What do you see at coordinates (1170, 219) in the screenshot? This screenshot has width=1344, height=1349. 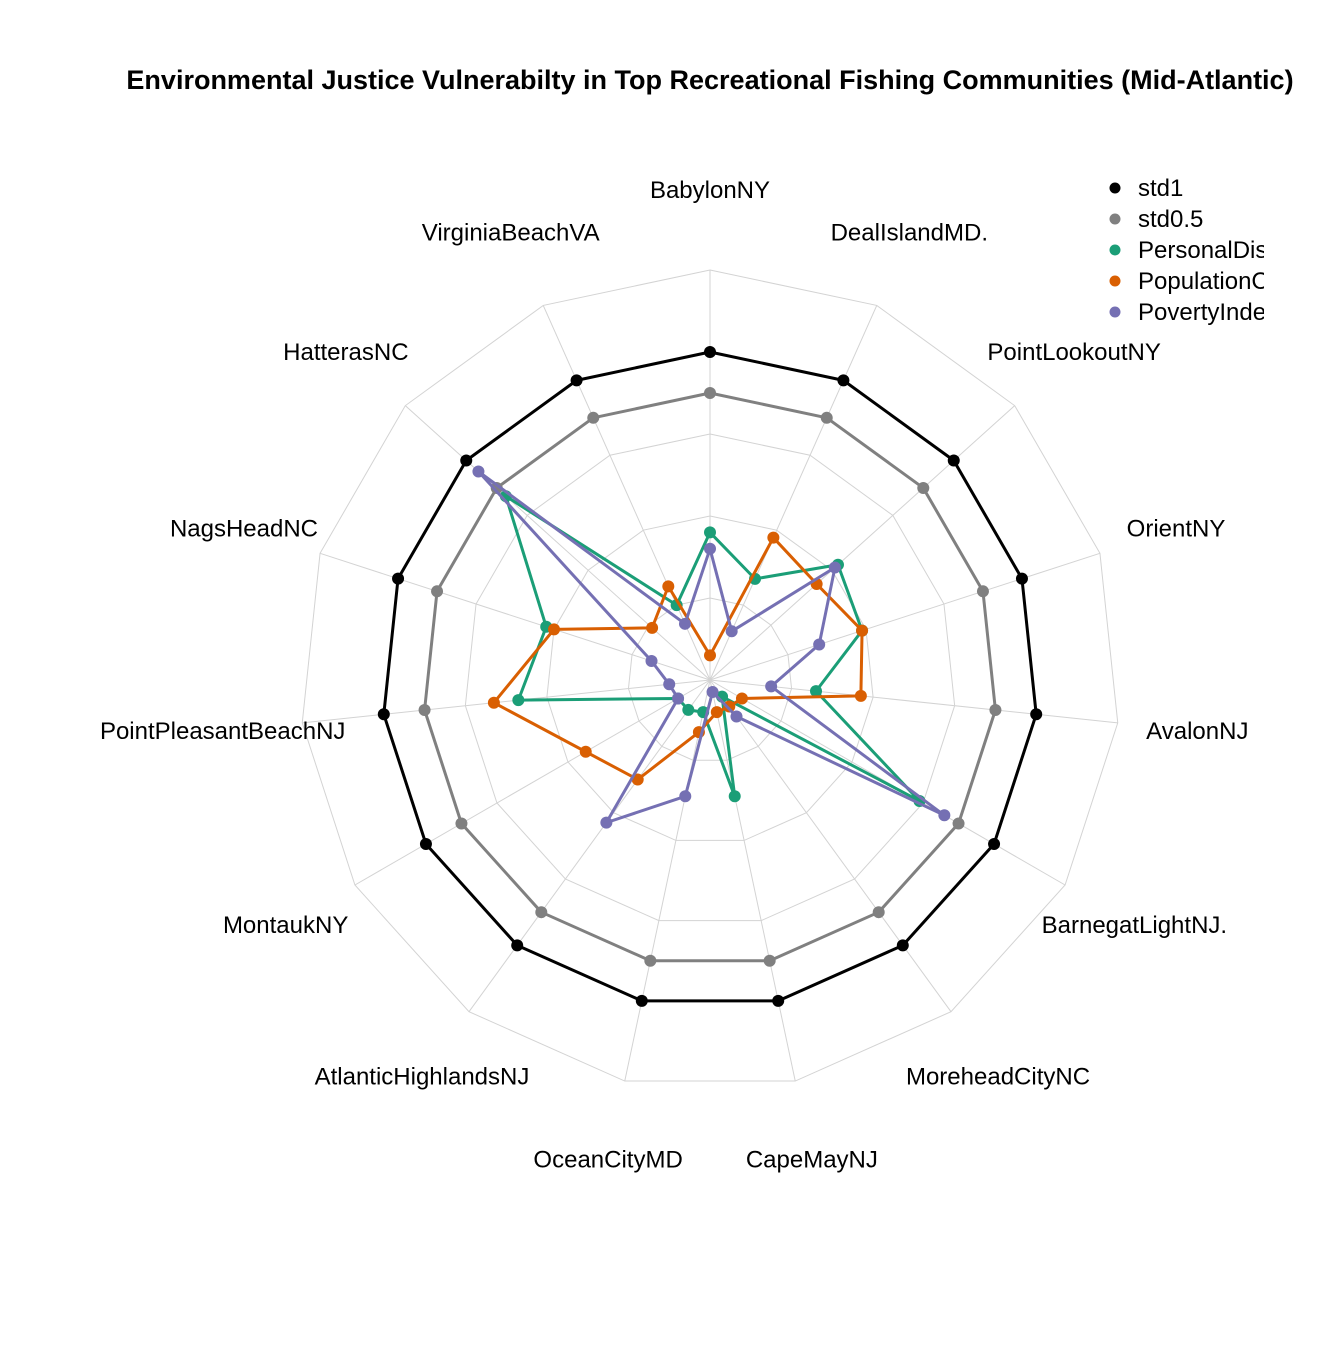 I see `legend-label: std0.5` at bounding box center [1170, 219].